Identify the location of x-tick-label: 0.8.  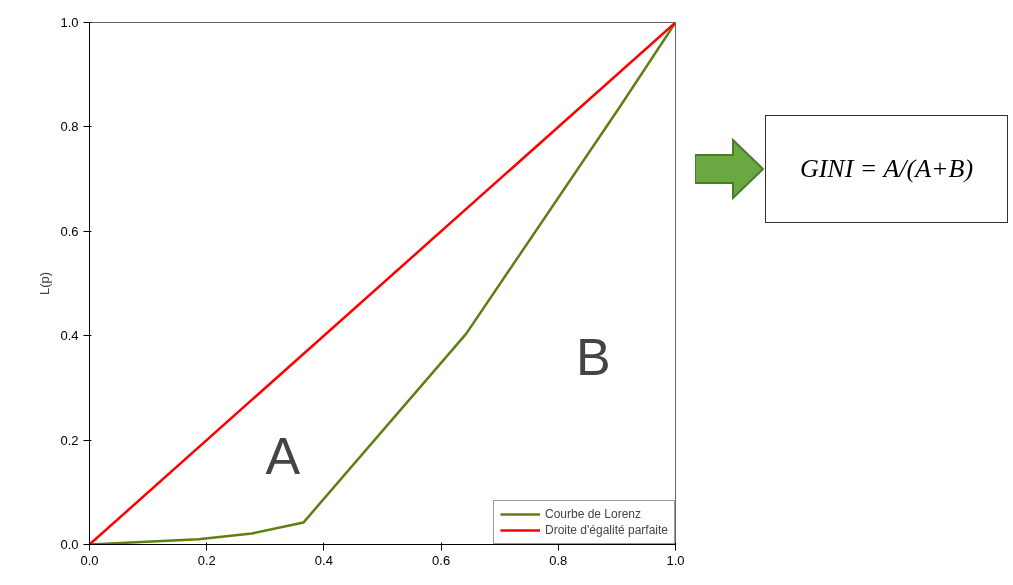
(558, 560).